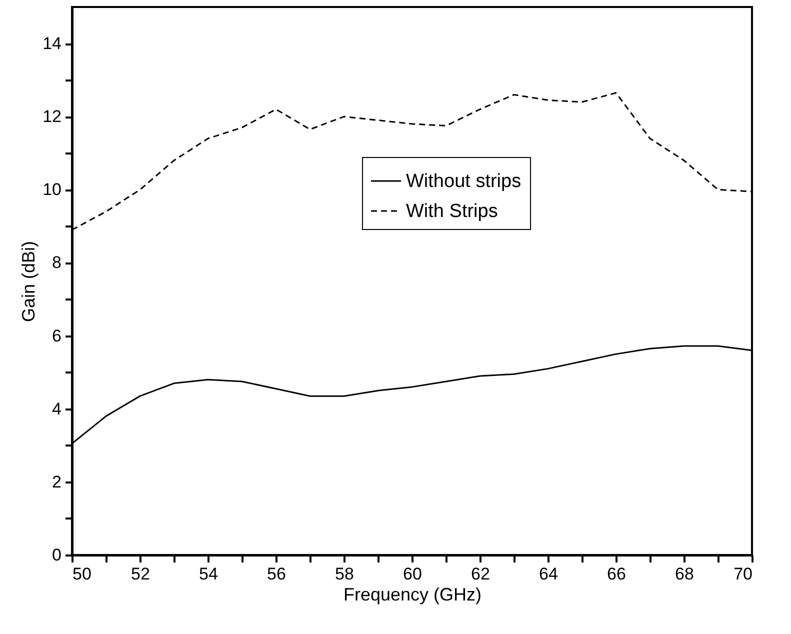 Image resolution: width=791 pixels, height=634 pixels. Describe the element at coordinates (412, 574) in the screenshot. I see `x-tick-label: 60` at that location.